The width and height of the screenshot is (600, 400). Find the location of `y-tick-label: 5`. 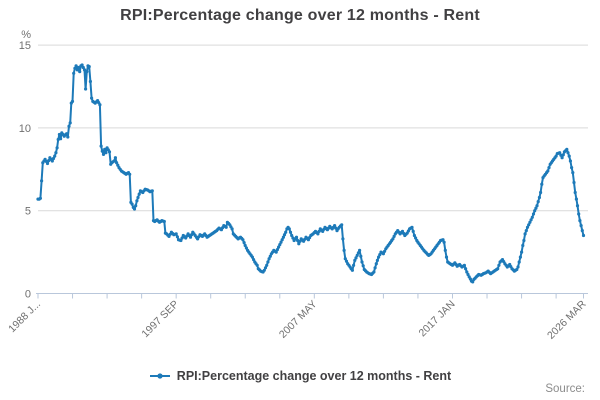

y-tick-label: 5 is located at coordinates (28, 212).